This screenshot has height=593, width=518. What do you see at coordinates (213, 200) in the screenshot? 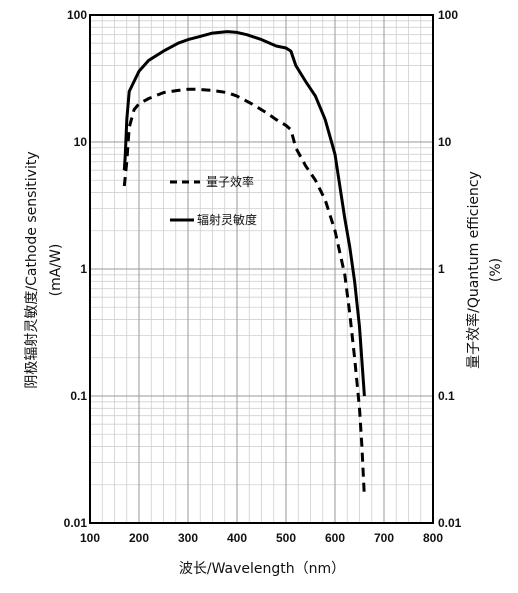
I see `legend: 量子效率 辐射灵敏度` at bounding box center [213, 200].